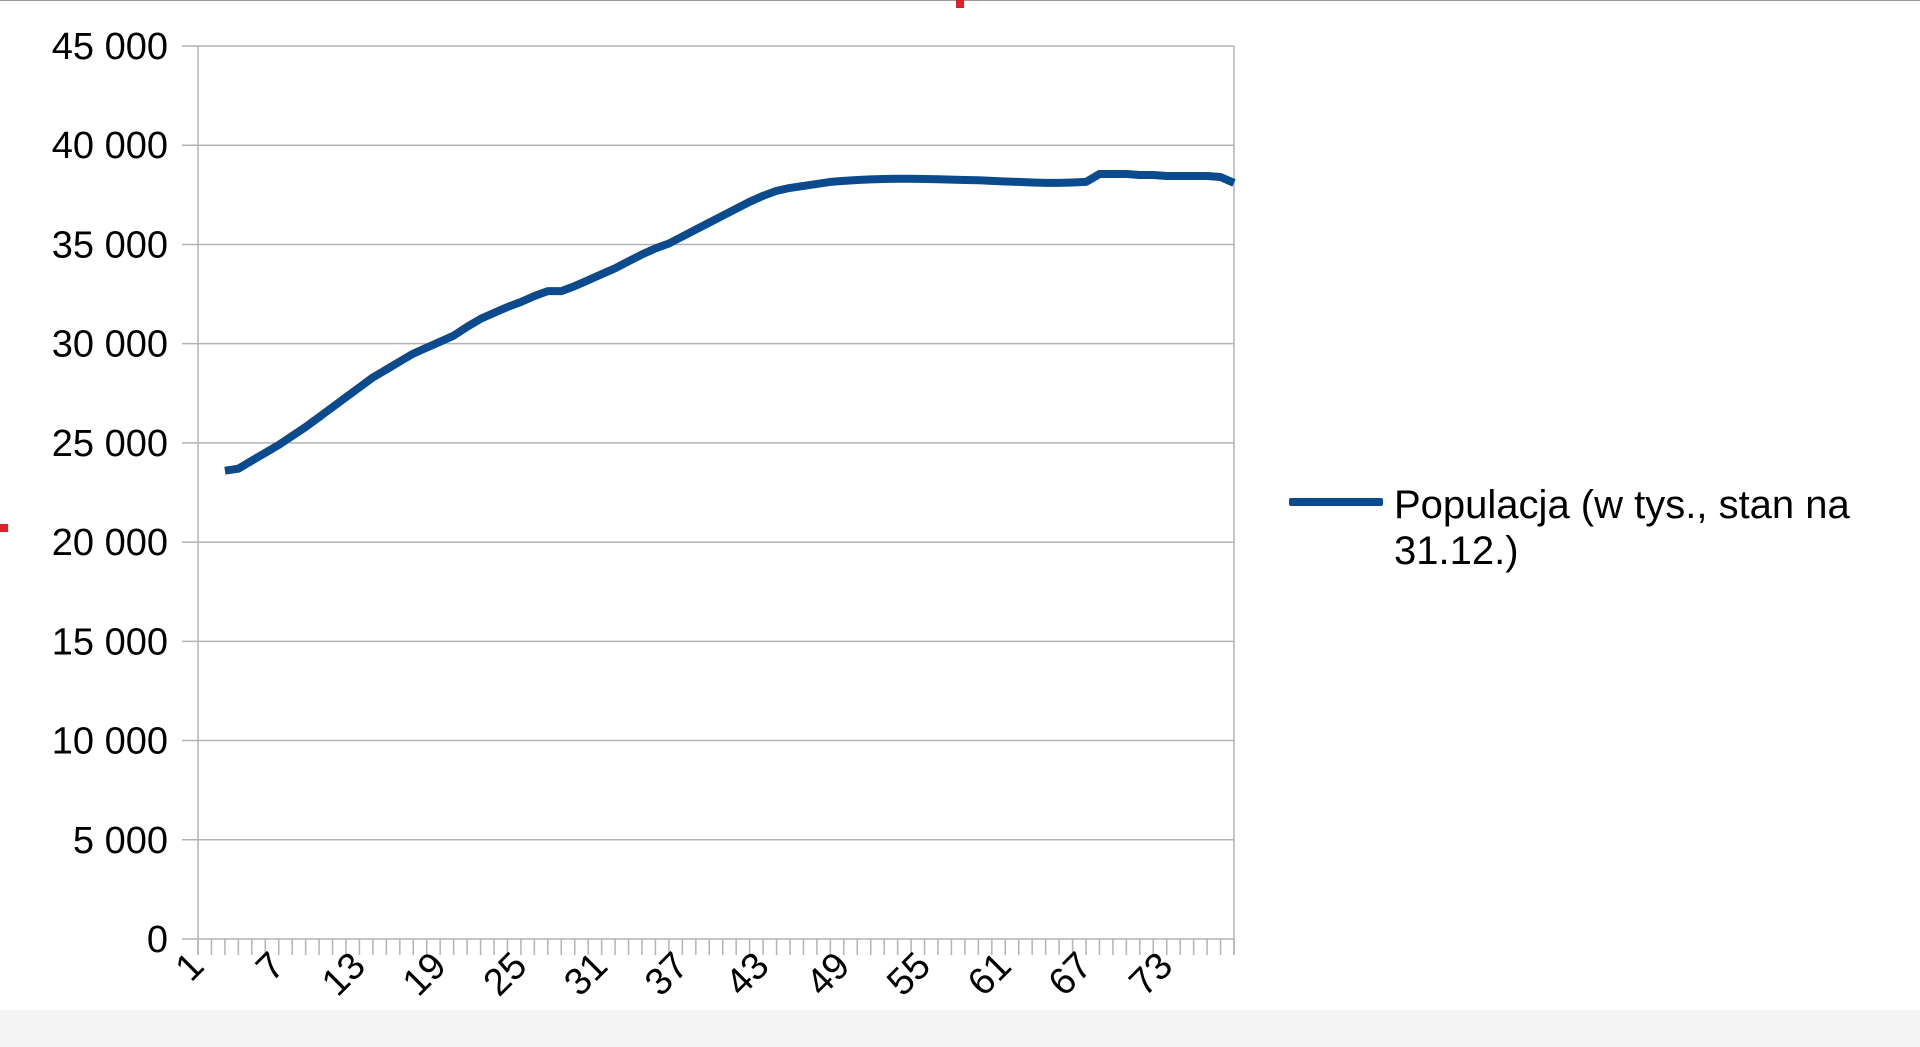  Describe the element at coordinates (4, 528) in the screenshot. I see `selection-handle-left` at that location.